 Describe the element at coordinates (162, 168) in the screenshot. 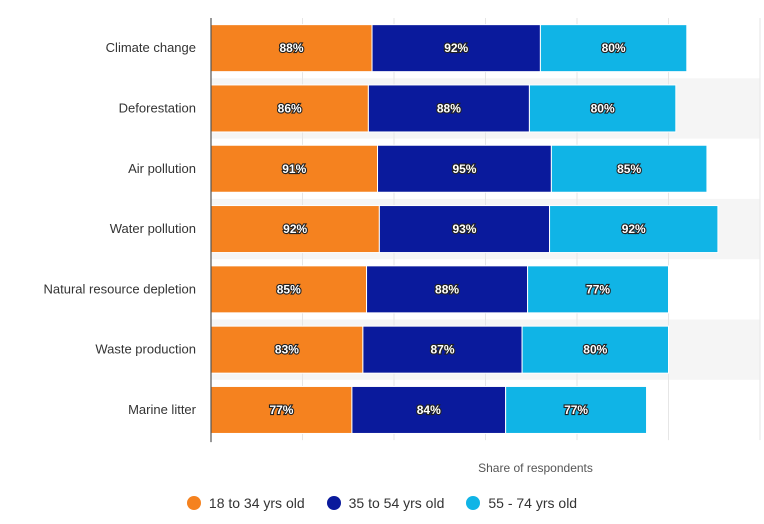

I see `category-label: Air pollution` at that location.